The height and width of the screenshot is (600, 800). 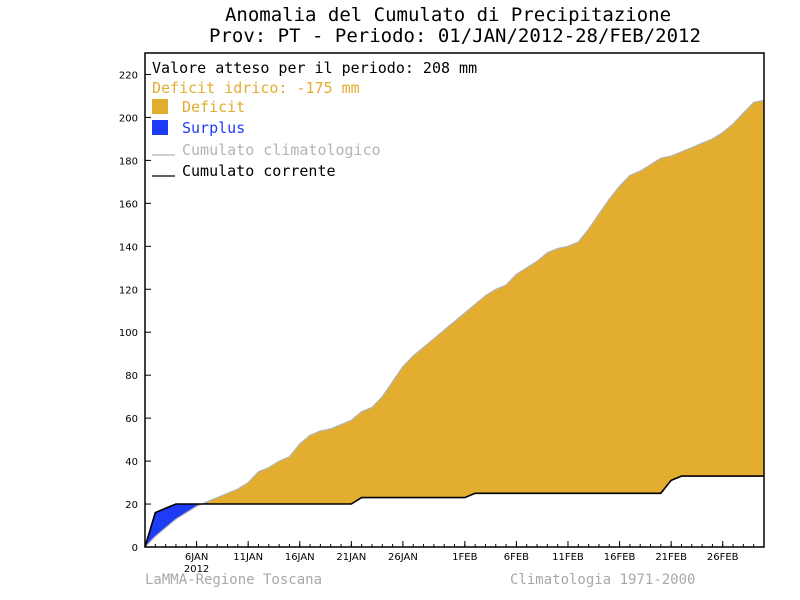 What do you see at coordinates (448, 15) in the screenshot?
I see `chart-title: Anomalia del Cumulato di Precipitazione` at bounding box center [448, 15].